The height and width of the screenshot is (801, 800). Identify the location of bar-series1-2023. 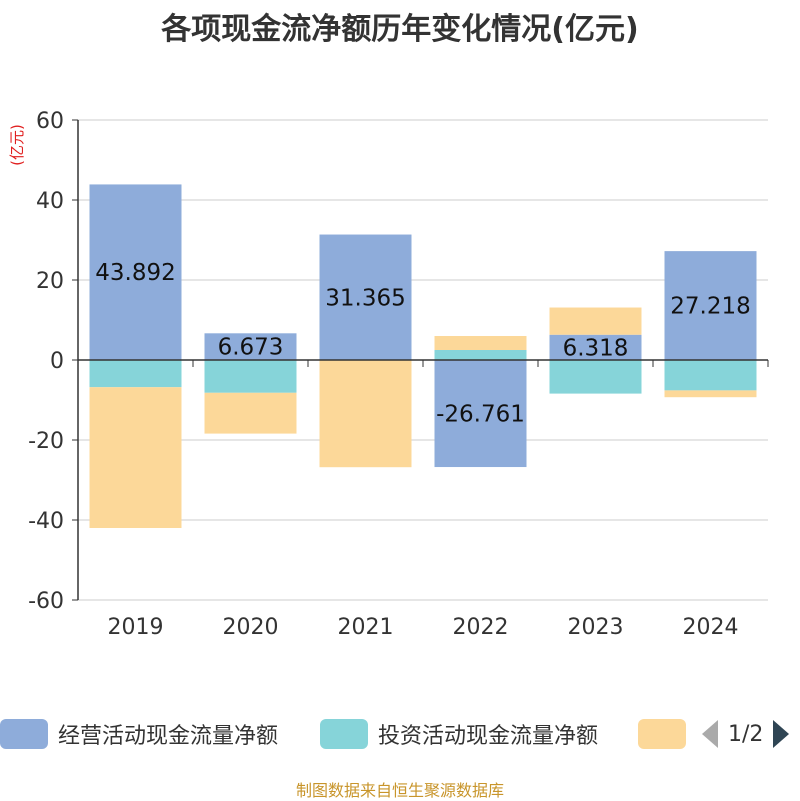
(595, 377).